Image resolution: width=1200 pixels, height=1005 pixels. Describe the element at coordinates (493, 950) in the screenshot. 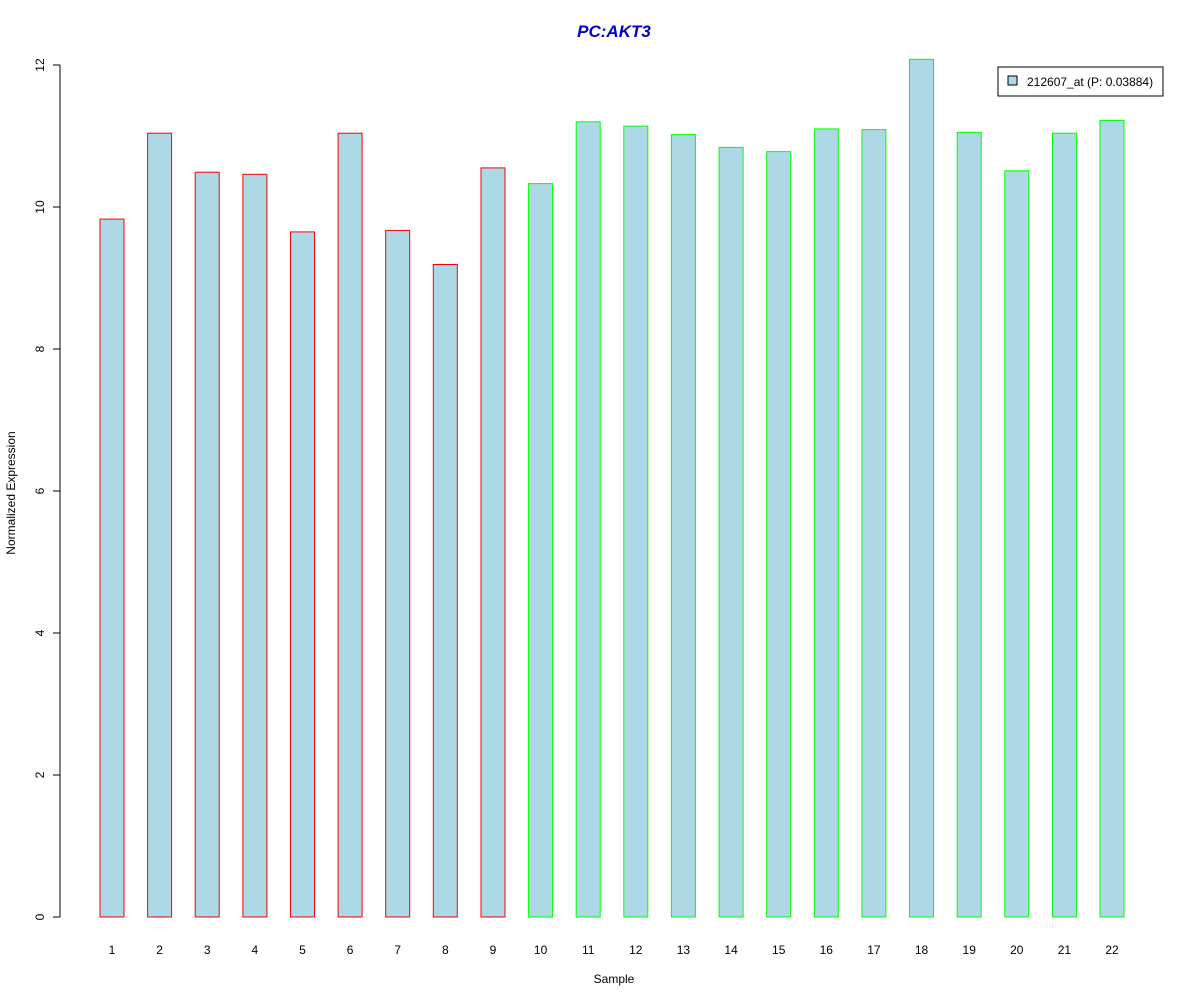

I see `x-tick-label: 9` at that location.